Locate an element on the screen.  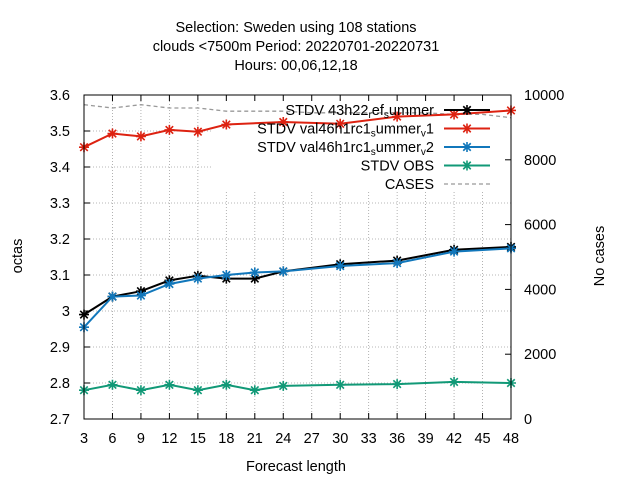
x-tick-label: 48 is located at coordinates (511, 439).